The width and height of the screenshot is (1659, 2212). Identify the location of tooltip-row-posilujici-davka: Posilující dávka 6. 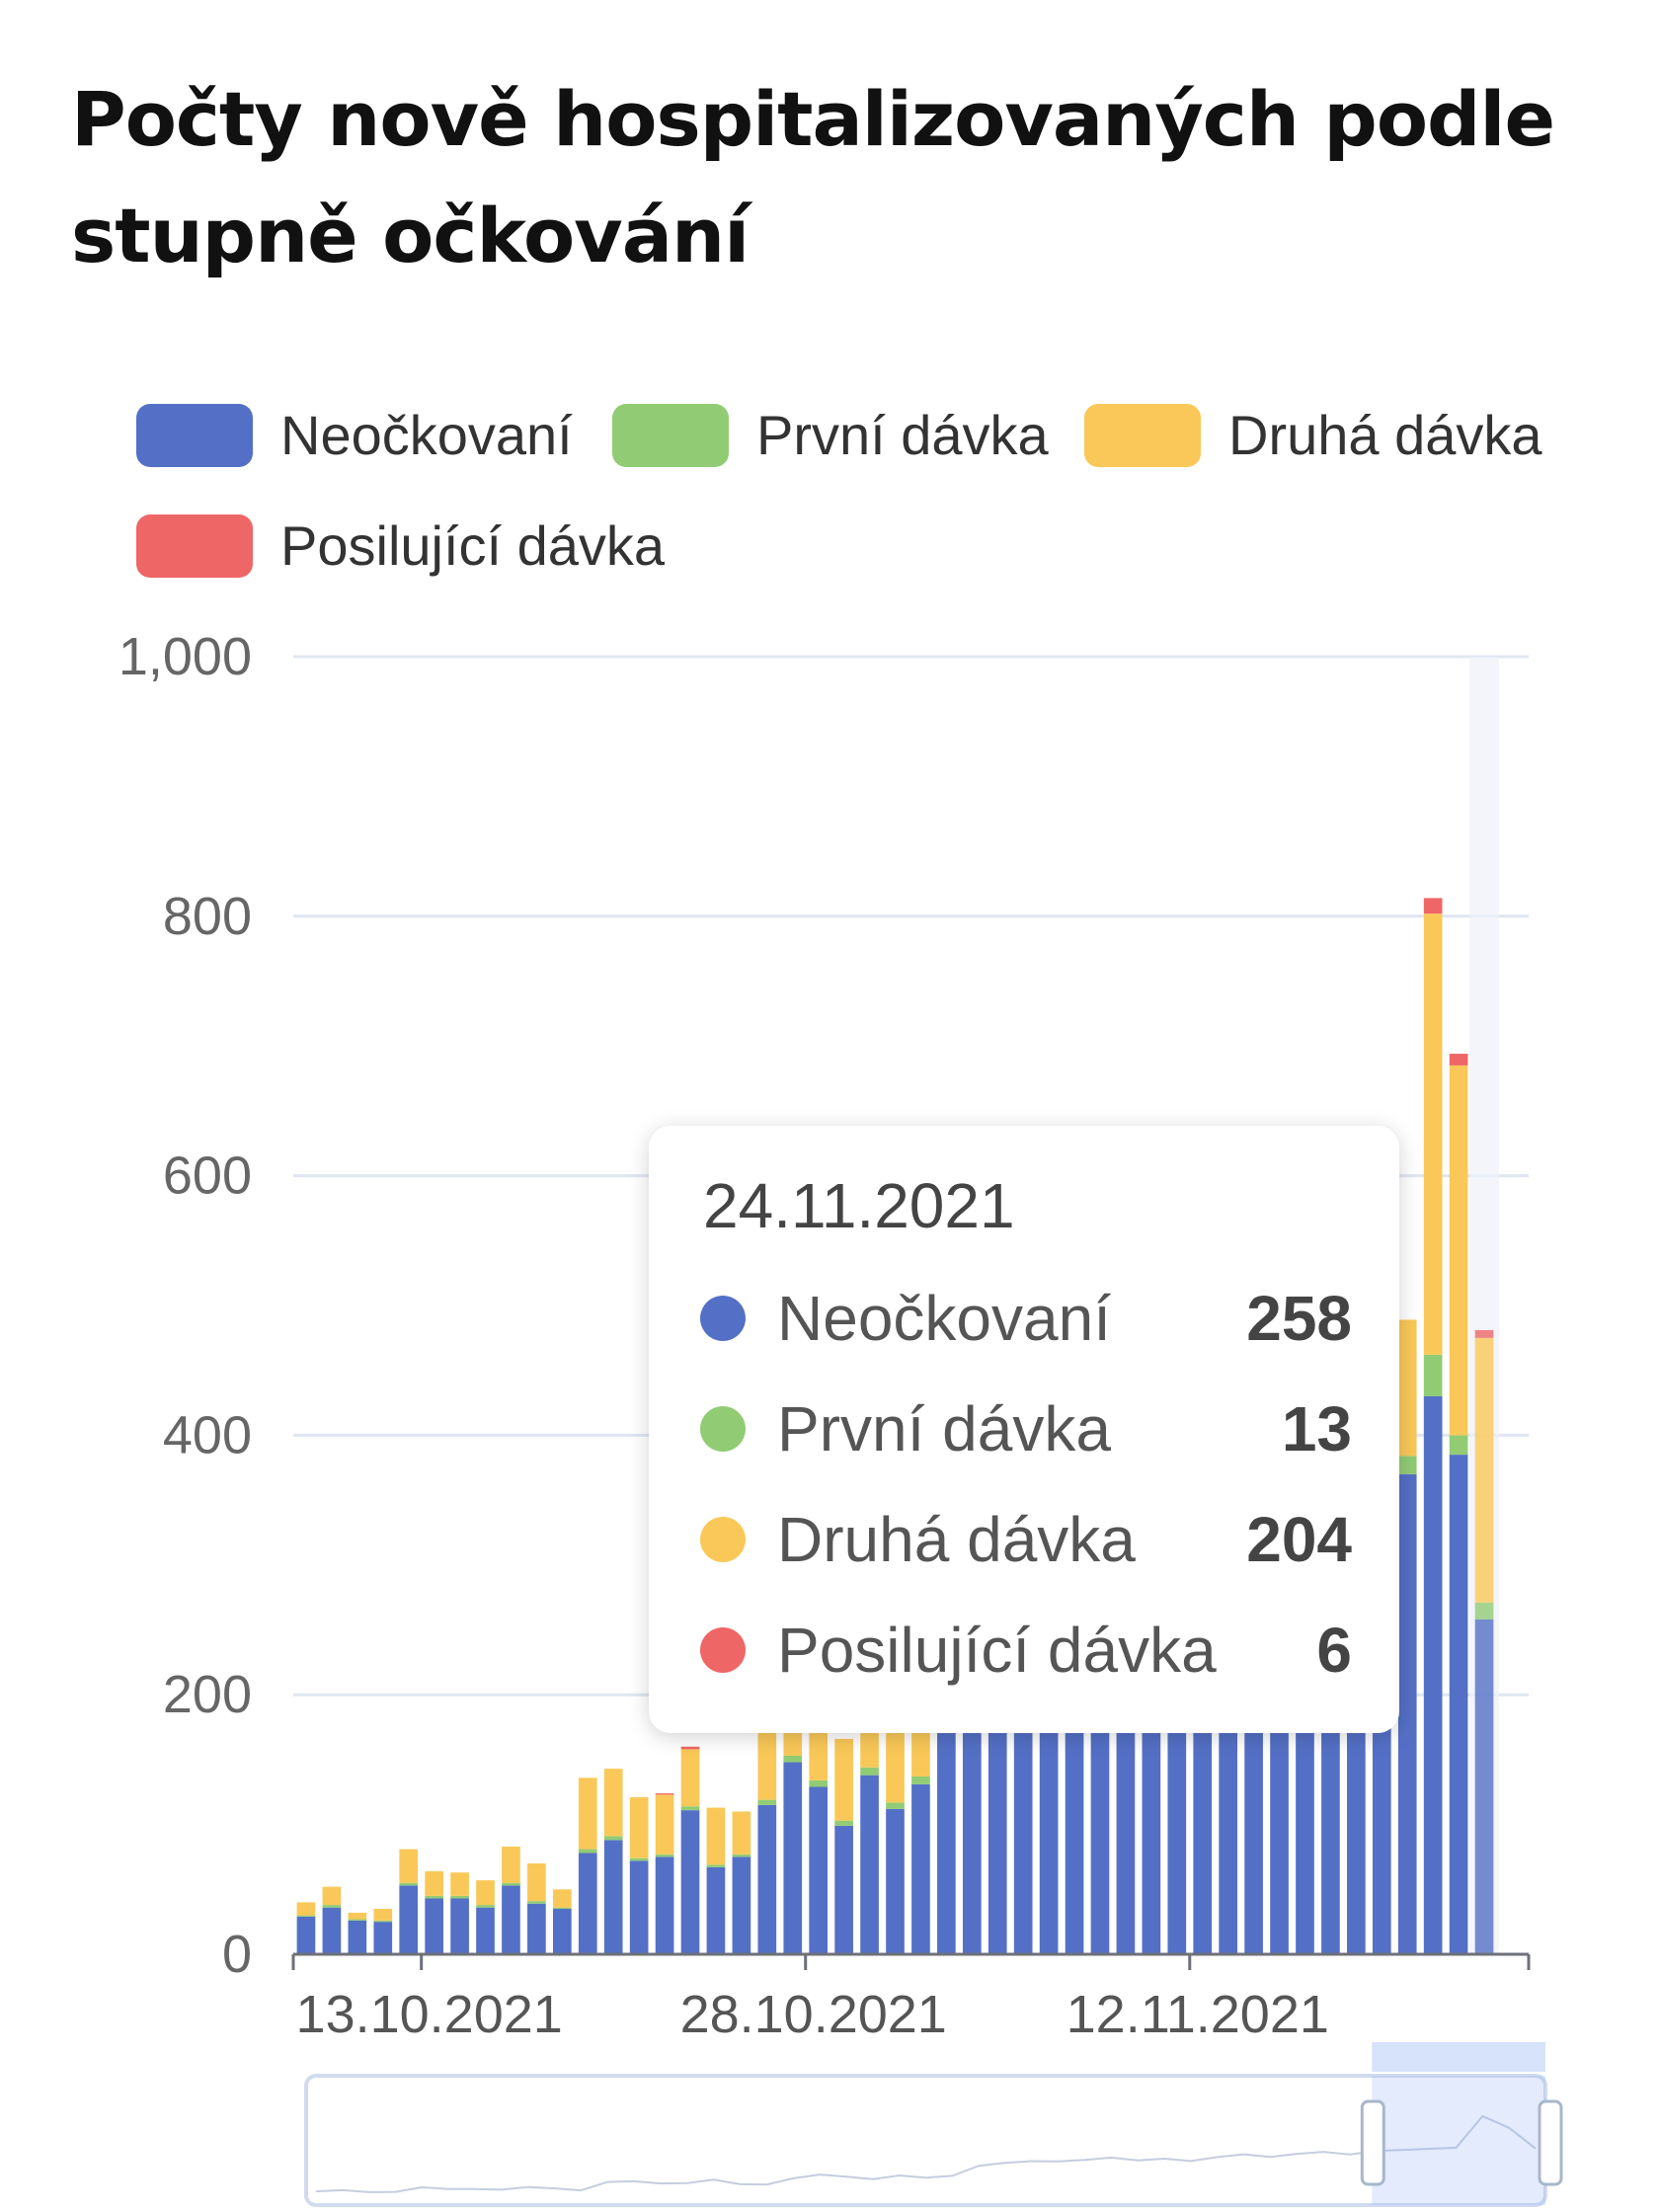
(1026, 1651).